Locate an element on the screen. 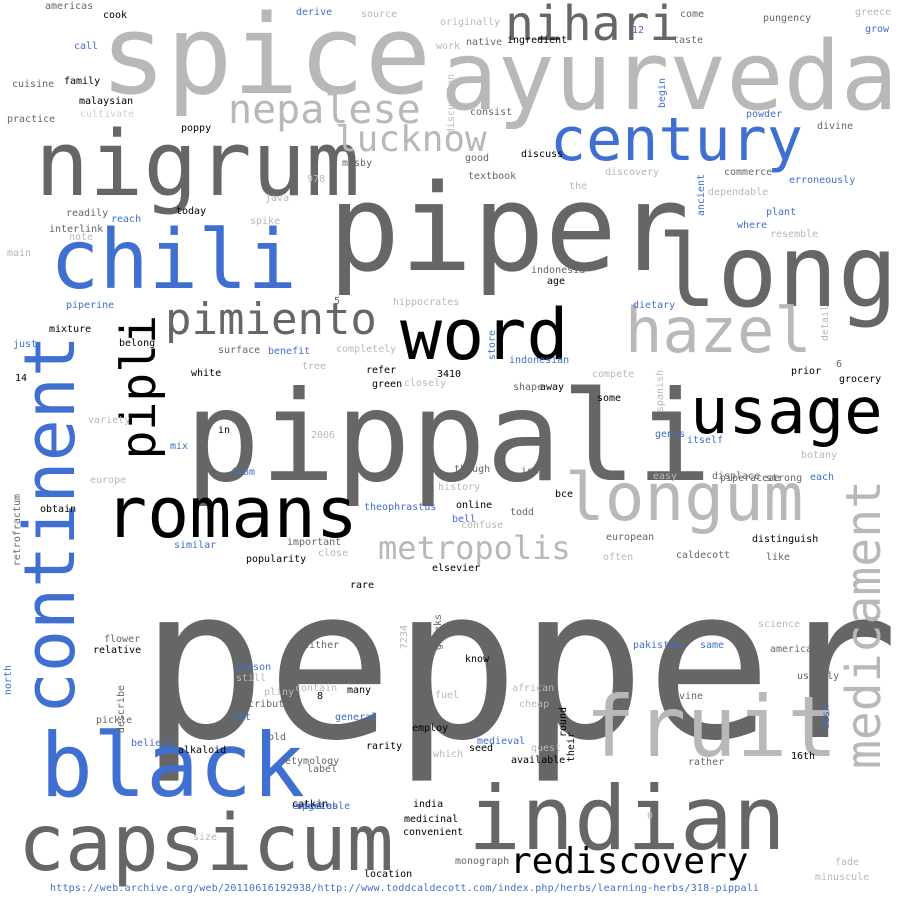 The height and width of the screenshot is (900, 900). cloud-word-season: season is located at coordinates (253, 667).